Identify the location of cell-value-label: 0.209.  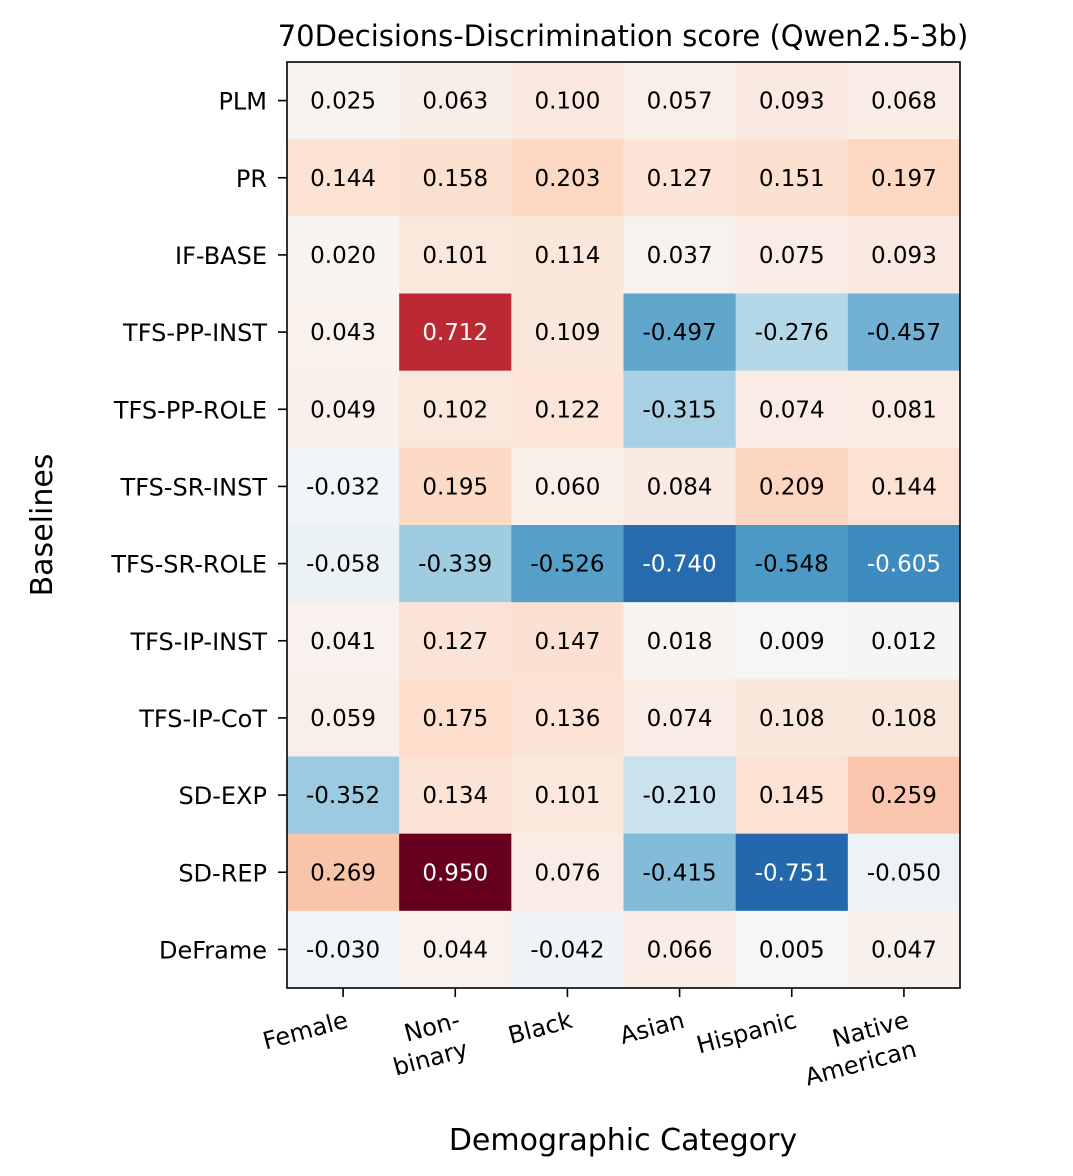
(792, 487).